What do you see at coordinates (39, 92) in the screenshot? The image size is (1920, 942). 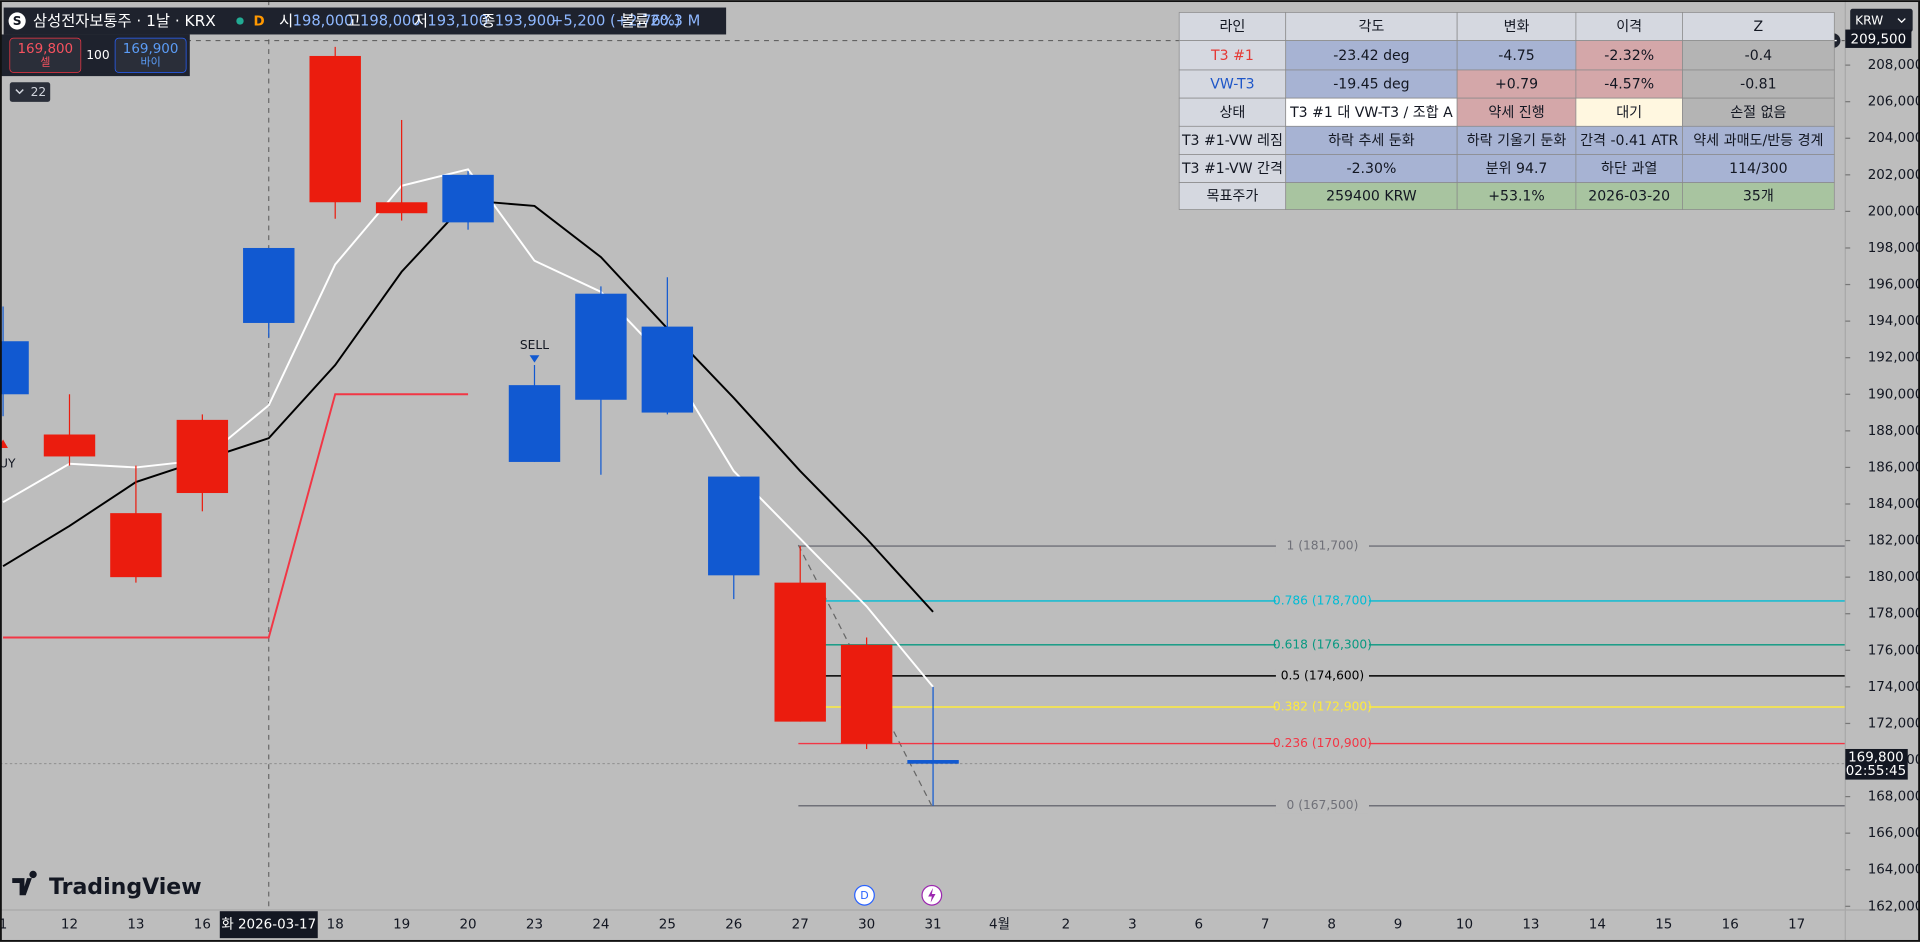 I see `indicator-count: 22` at bounding box center [39, 92].